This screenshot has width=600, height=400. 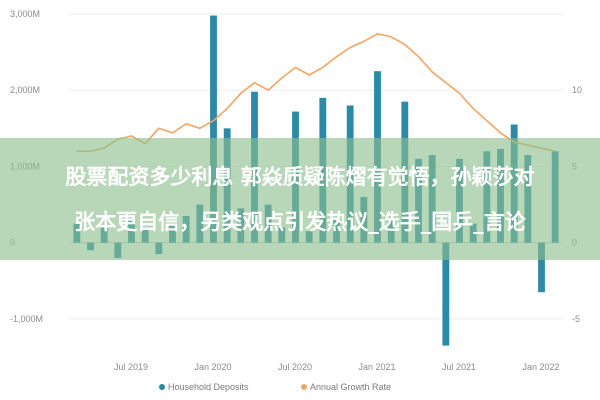 What do you see at coordinates (131, 367) in the screenshot?
I see `x-tick-label: Jul 2019` at bounding box center [131, 367].